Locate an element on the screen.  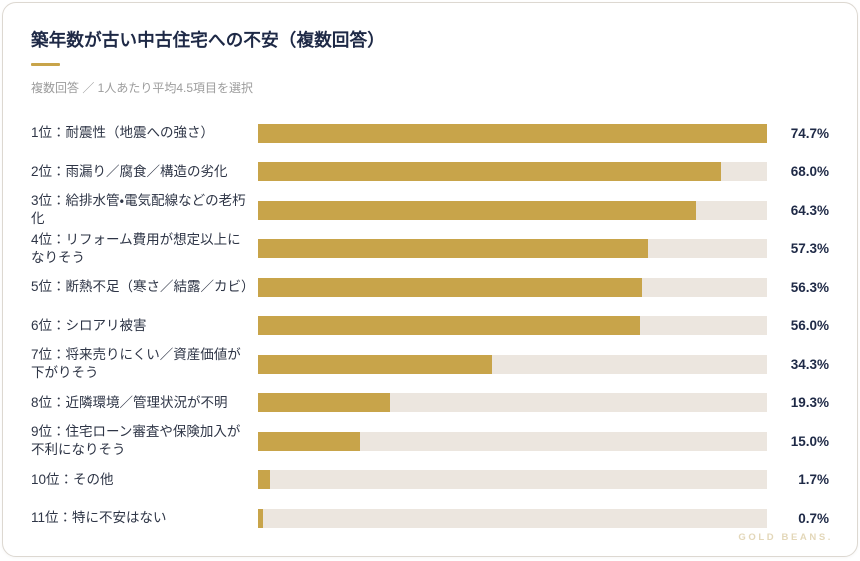
bar-row: 7位：将来売りにくい／資産価値が下がりそう 34.3% is located at coordinates (430, 364).